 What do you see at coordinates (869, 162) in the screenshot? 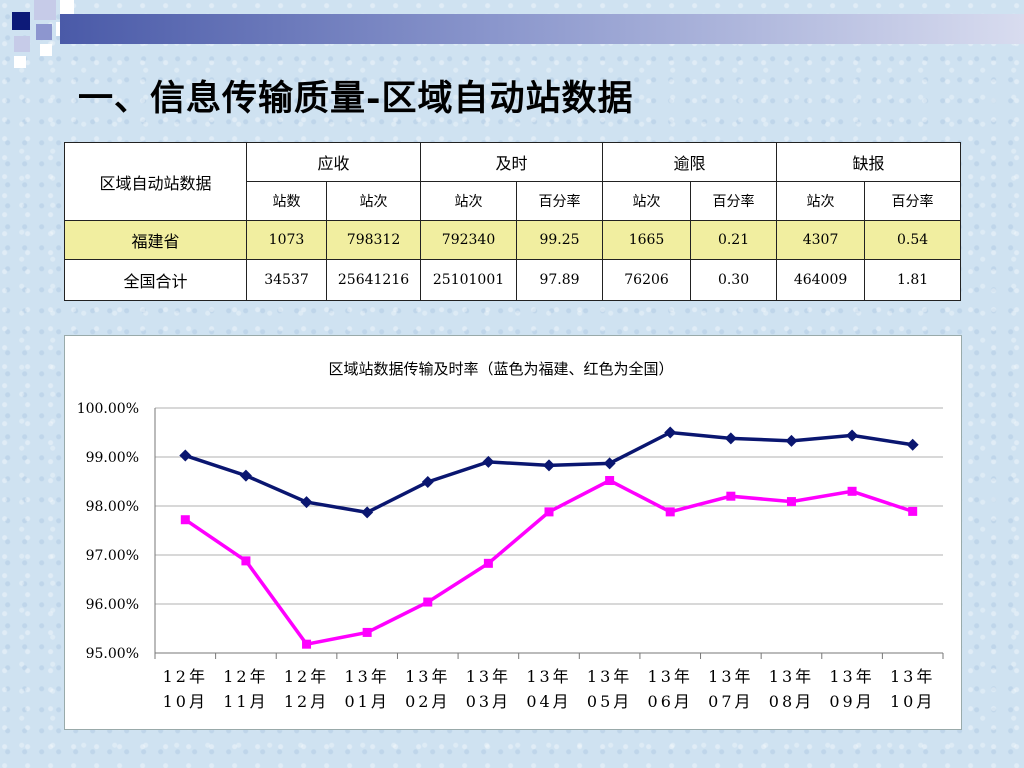
I see `group-header: 缺报` at bounding box center [869, 162].